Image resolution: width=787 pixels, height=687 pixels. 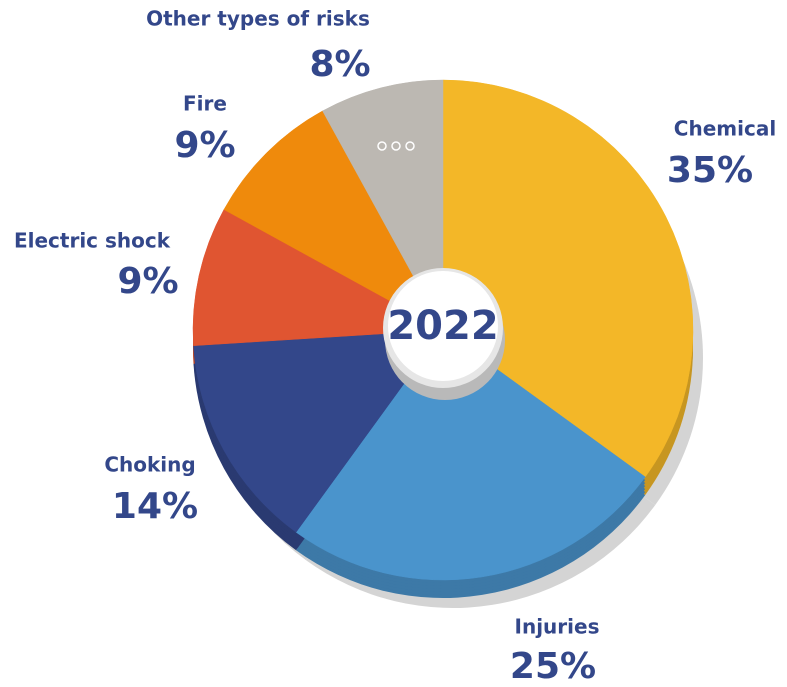 I want to click on value-label: 8%, so click(x=339, y=64).